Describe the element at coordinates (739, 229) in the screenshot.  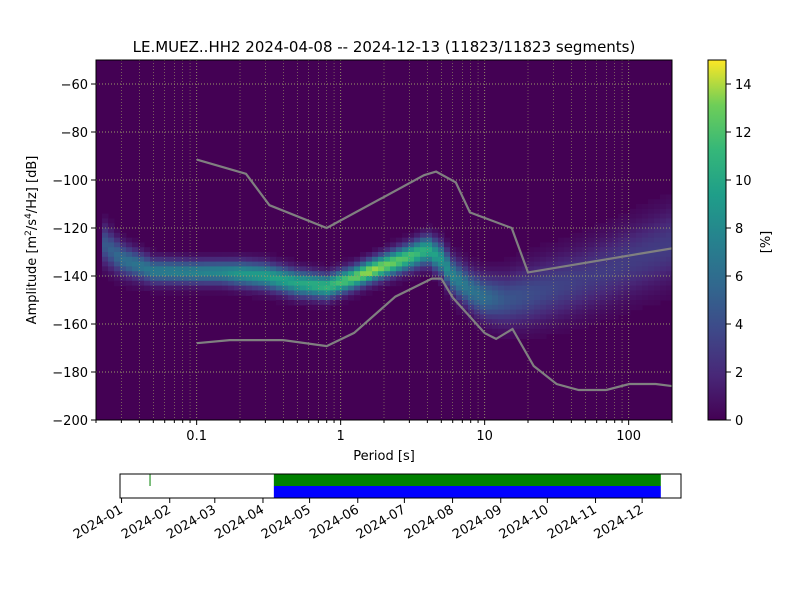
I see `colorbar-tick-label: 8` at that location.